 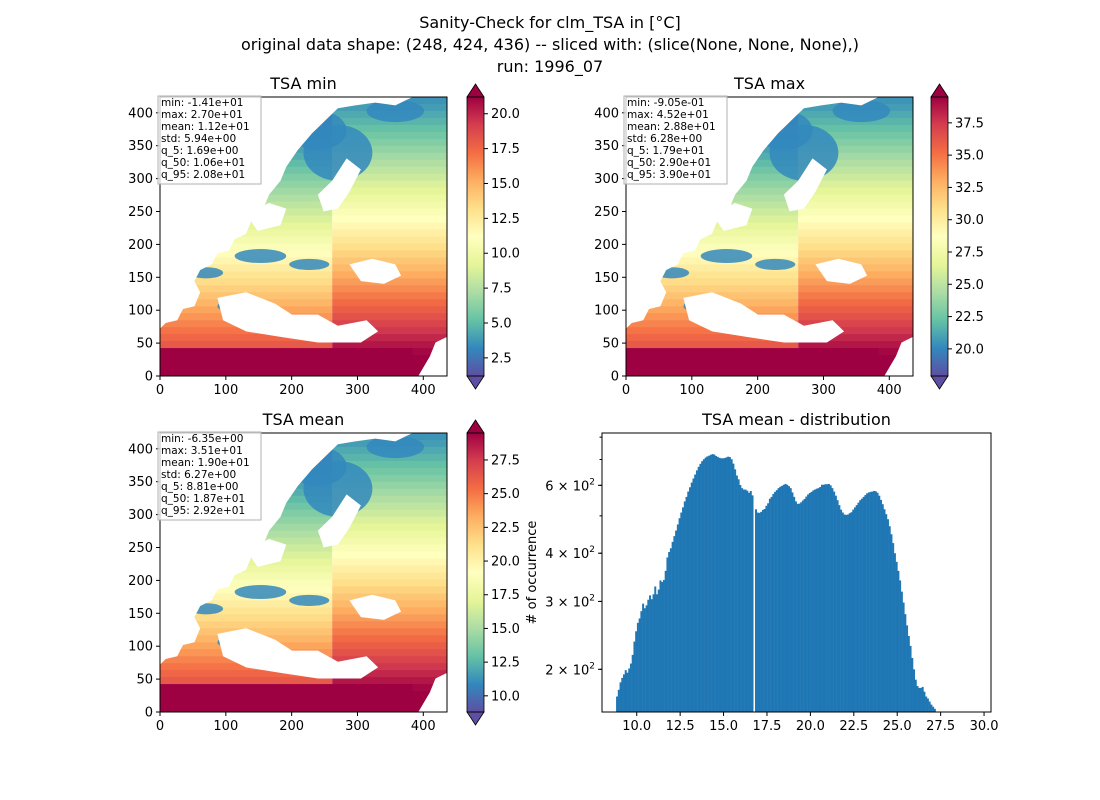 I want to click on colorbar-extend-top, so click(x=475, y=426).